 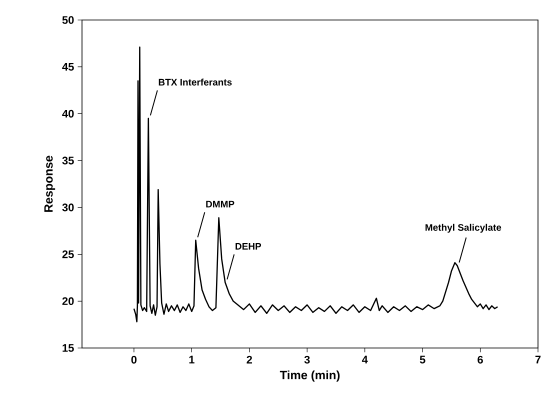 What do you see at coordinates (365, 360) in the screenshot?
I see `x-tick-label: 4` at bounding box center [365, 360].